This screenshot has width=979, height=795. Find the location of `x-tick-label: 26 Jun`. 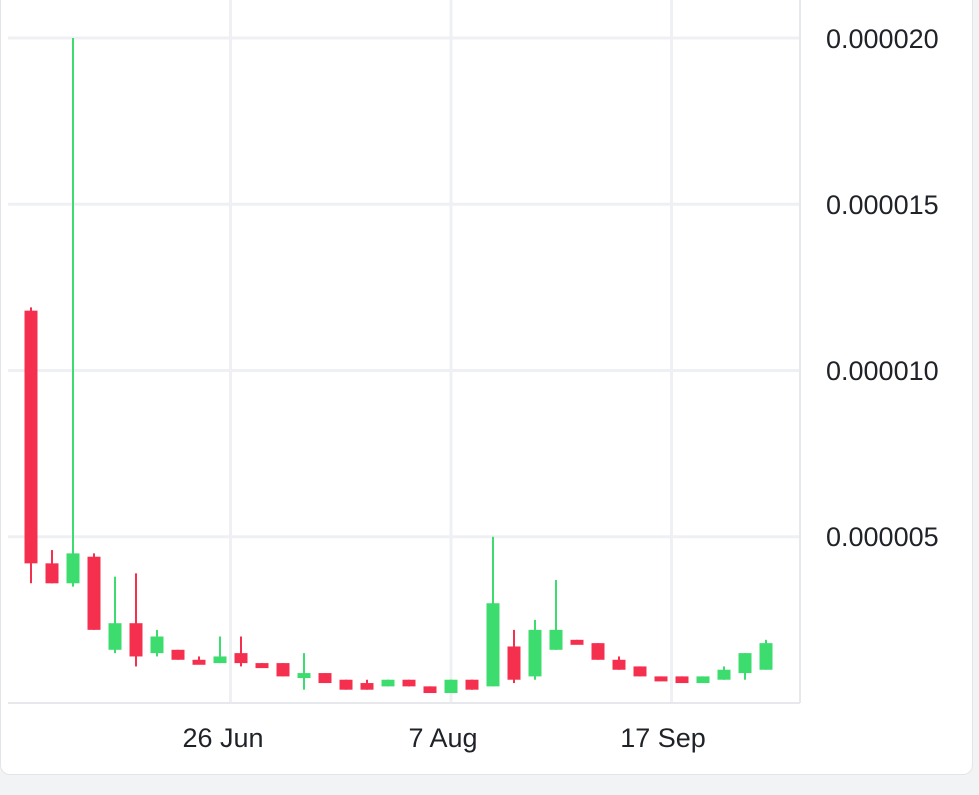

x-tick-label: 26 Jun is located at coordinates (222, 738).